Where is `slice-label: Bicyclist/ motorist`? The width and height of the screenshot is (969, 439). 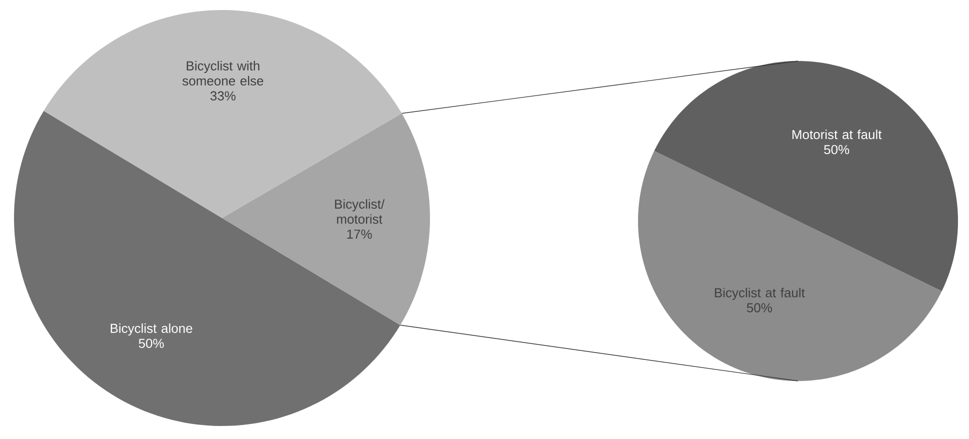 slice-label: Bicyclist/ motorist is located at coordinates (360, 211).